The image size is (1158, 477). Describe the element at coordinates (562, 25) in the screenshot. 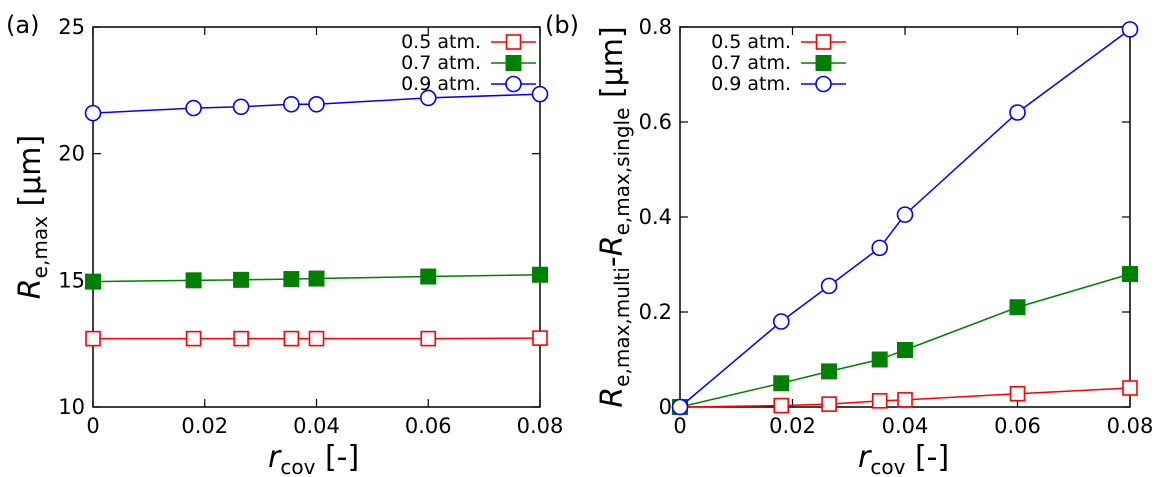

I see `panel-label: (b)` at that location.